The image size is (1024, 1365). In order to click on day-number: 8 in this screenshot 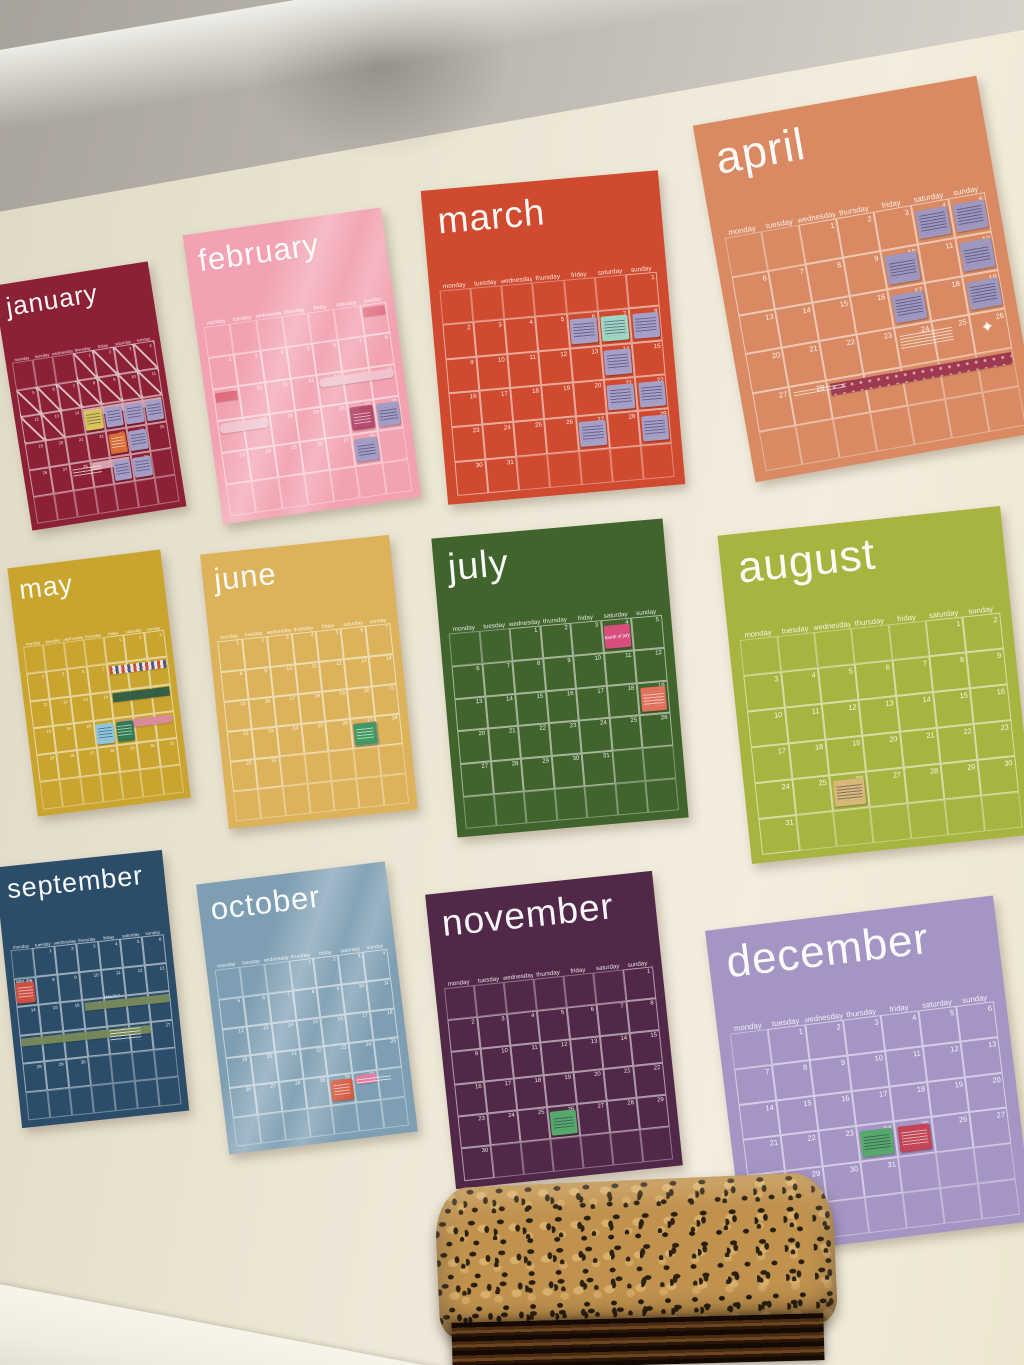, I will do `click(94, 382)`.